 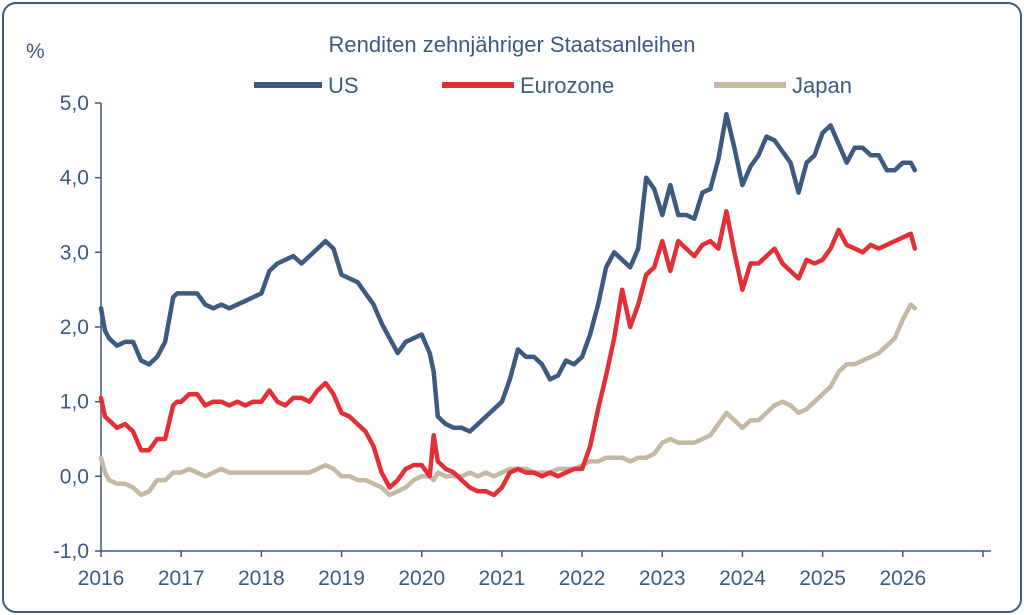 I want to click on legend-label-eurozone: Eurozone, so click(x=567, y=85).